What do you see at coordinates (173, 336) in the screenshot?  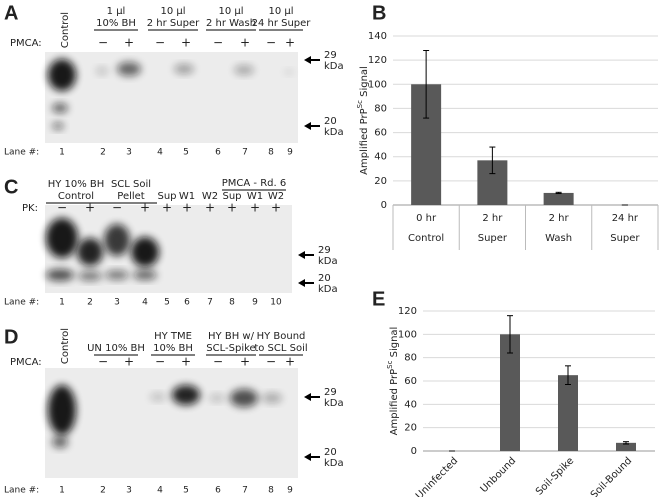 I see `header: HY TME` at bounding box center [173, 336].